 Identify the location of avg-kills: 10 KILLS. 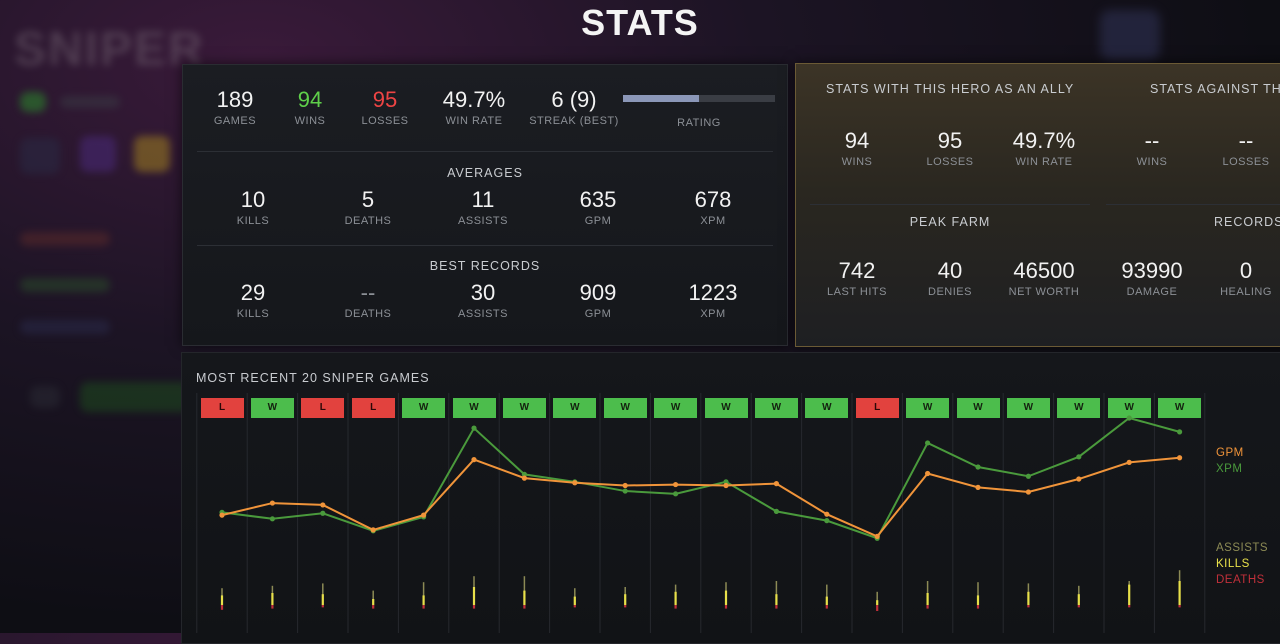
(253, 207).